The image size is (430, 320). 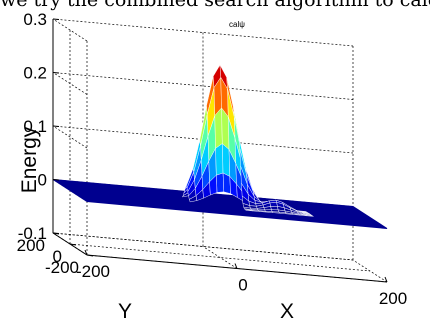 What do you see at coordinates (42, 180) in the screenshot?
I see `z-tick-label: 0` at bounding box center [42, 180].